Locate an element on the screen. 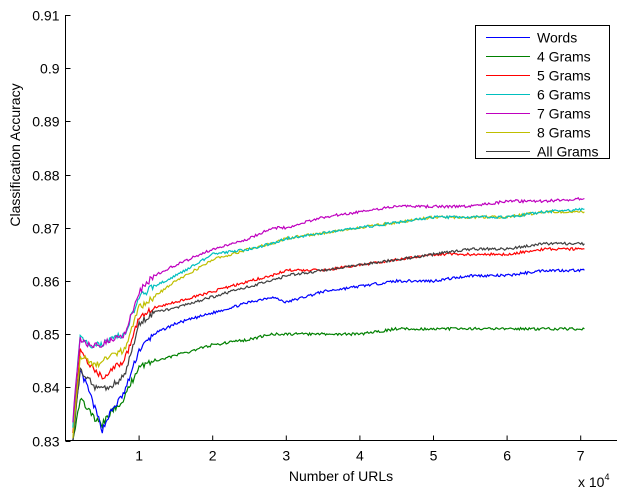  x-tick-label: 5 is located at coordinates (434, 456).